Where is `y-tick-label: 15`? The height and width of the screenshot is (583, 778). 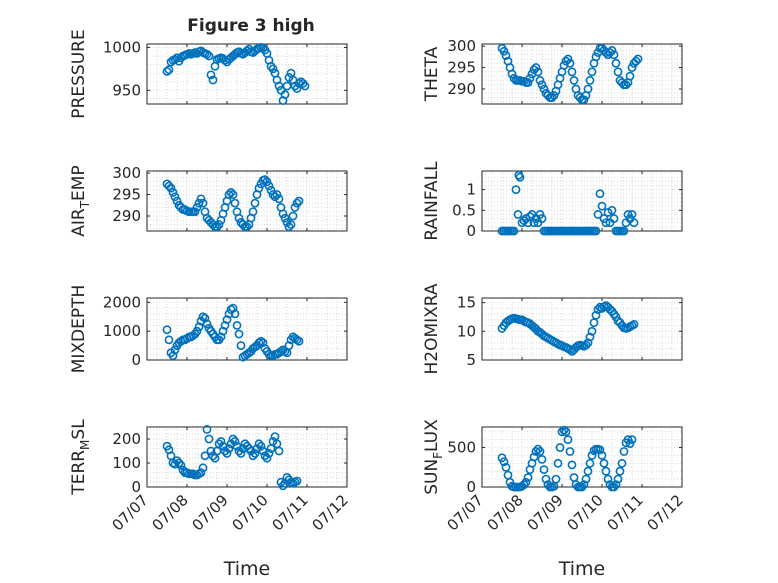
y-tick-label: 15 is located at coordinates (466, 303).